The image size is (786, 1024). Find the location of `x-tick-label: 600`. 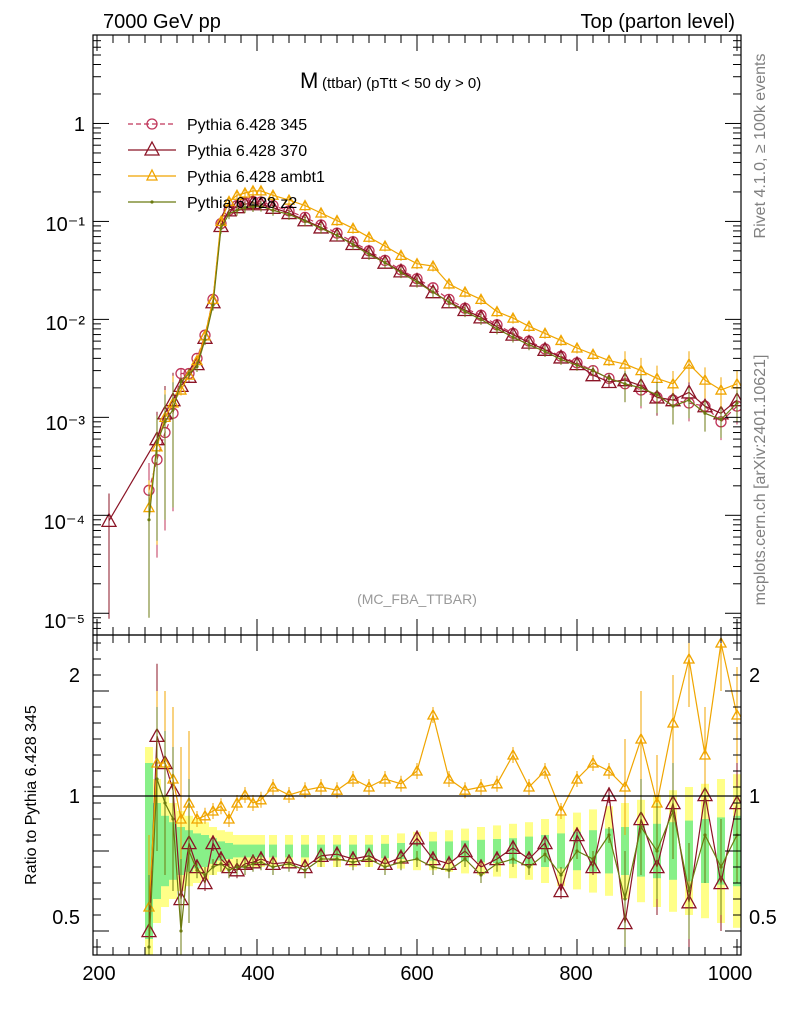

x-tick-label: 600 is located at coordinates (416, 974).